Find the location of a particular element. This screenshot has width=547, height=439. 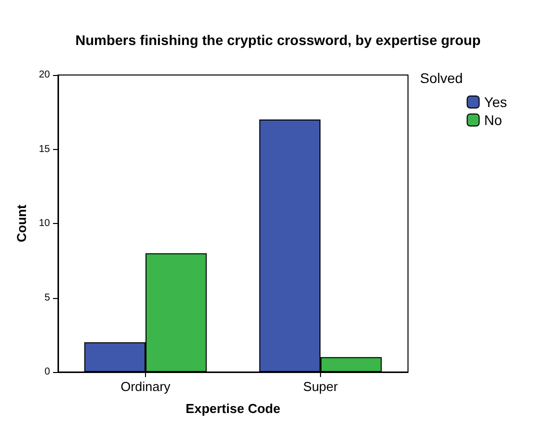

x-tick-label: Ordinary is located at coordinates (145, 386).